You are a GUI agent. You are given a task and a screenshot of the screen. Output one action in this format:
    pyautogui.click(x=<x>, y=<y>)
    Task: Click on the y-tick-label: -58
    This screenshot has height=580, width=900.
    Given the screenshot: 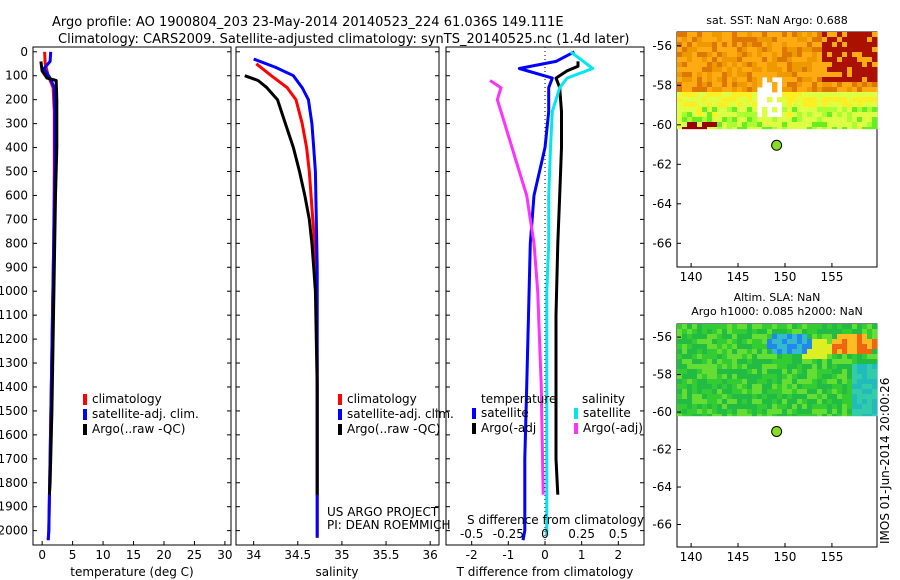 What is the action you would take?
    pyautogui.click(x=662, y=85)
    